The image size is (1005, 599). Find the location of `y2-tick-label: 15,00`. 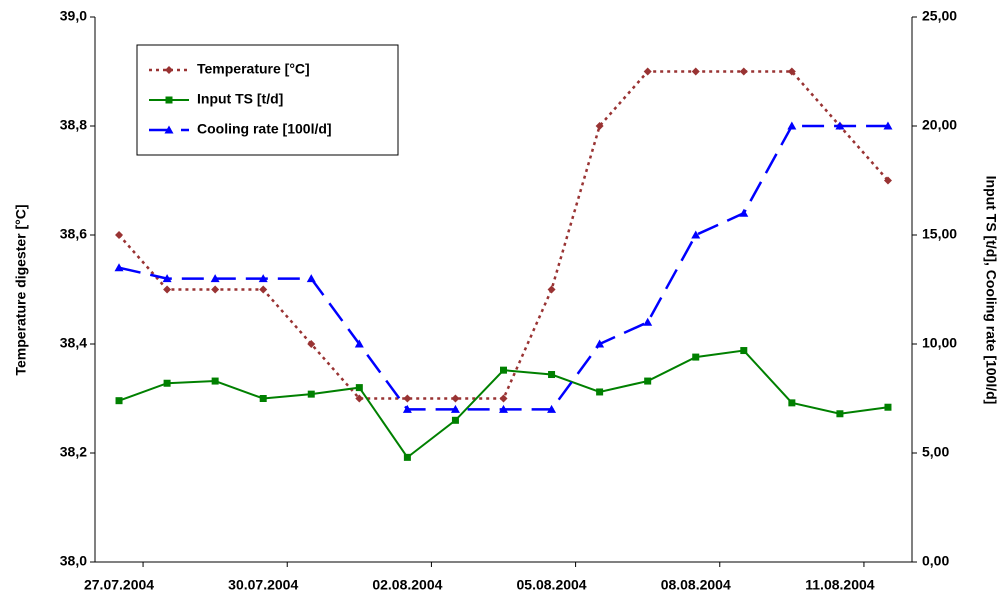

y2-tick-label: 15,00 is located at coordinates (939, 234).